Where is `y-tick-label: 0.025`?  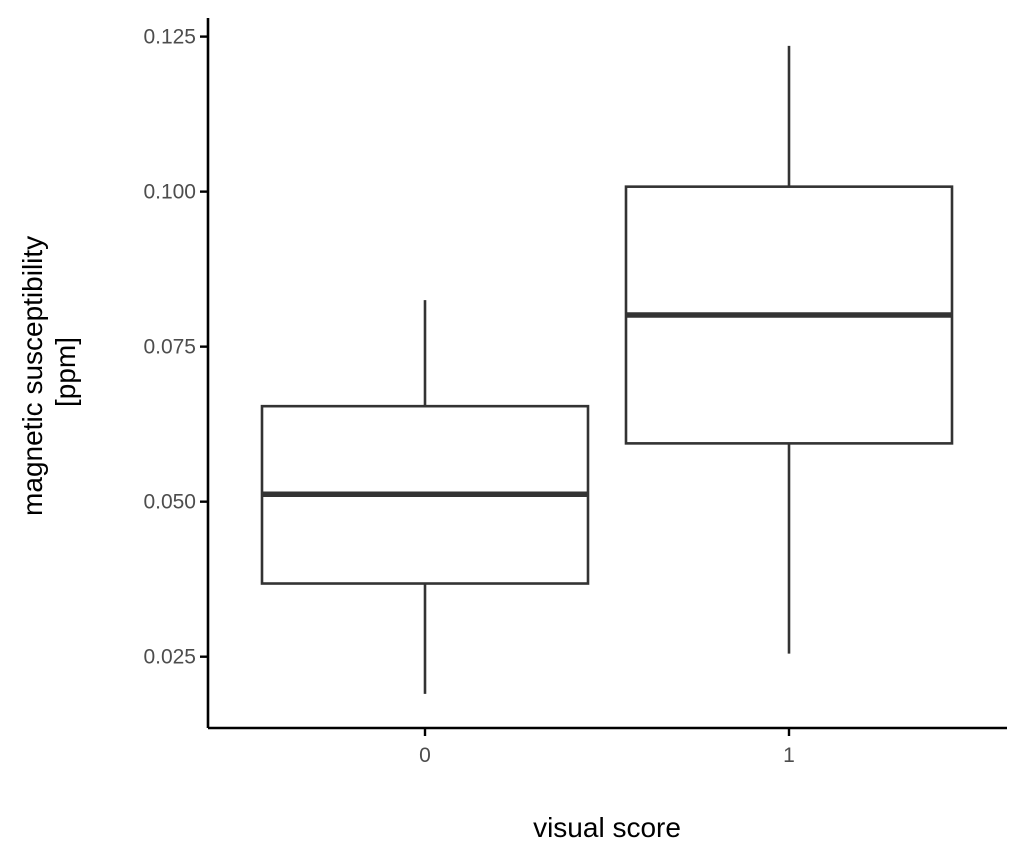 y-tick-label: 0.025 is located at coordinates (169, 657).